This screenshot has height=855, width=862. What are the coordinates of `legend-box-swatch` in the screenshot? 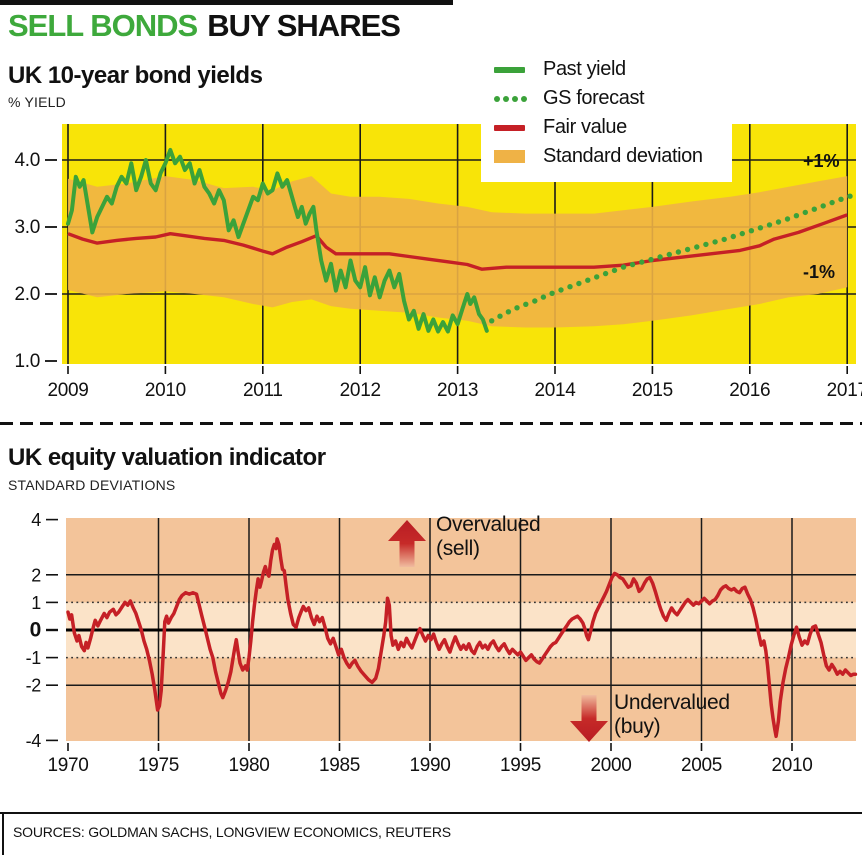 It's located at (514, 156).